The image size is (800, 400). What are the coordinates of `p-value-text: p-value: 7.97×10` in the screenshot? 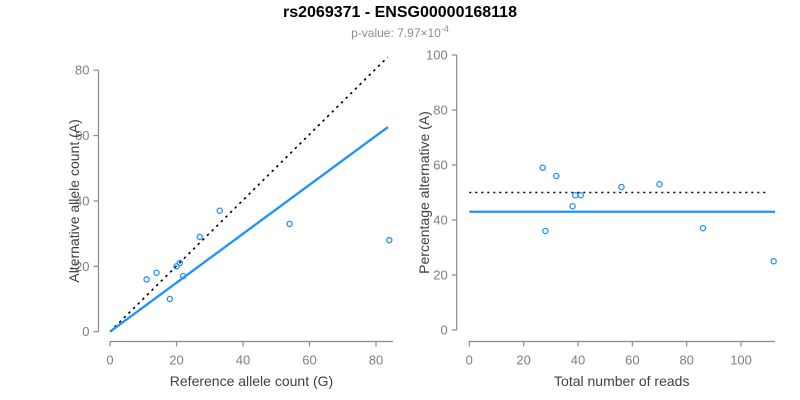 It's located at (396, 33).